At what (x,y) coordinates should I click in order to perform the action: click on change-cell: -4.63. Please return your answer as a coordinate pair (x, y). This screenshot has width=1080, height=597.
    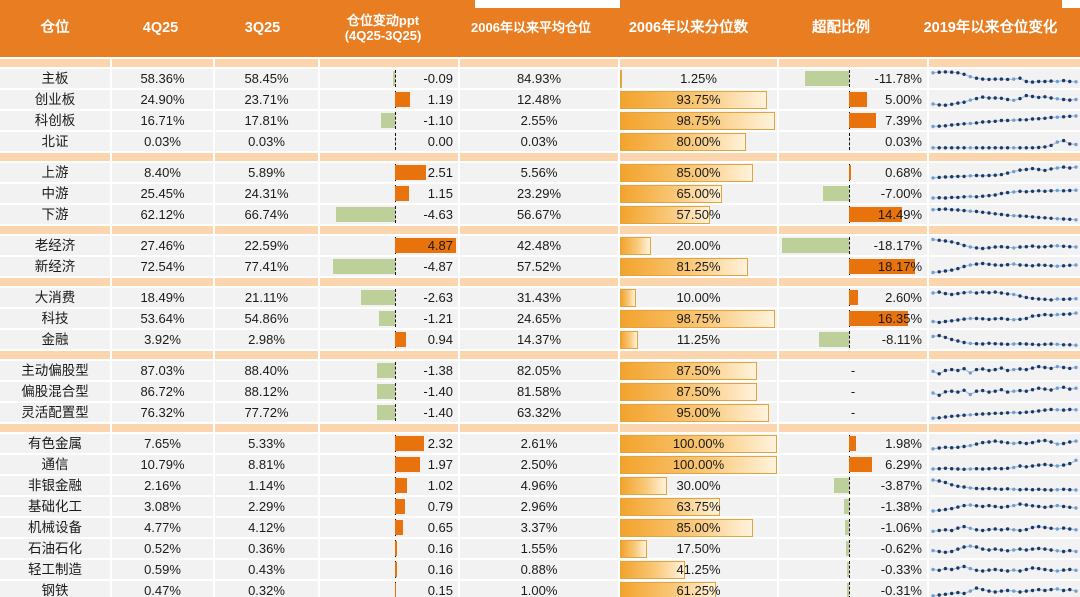
    Looking at the image, I should click on (389, 214).